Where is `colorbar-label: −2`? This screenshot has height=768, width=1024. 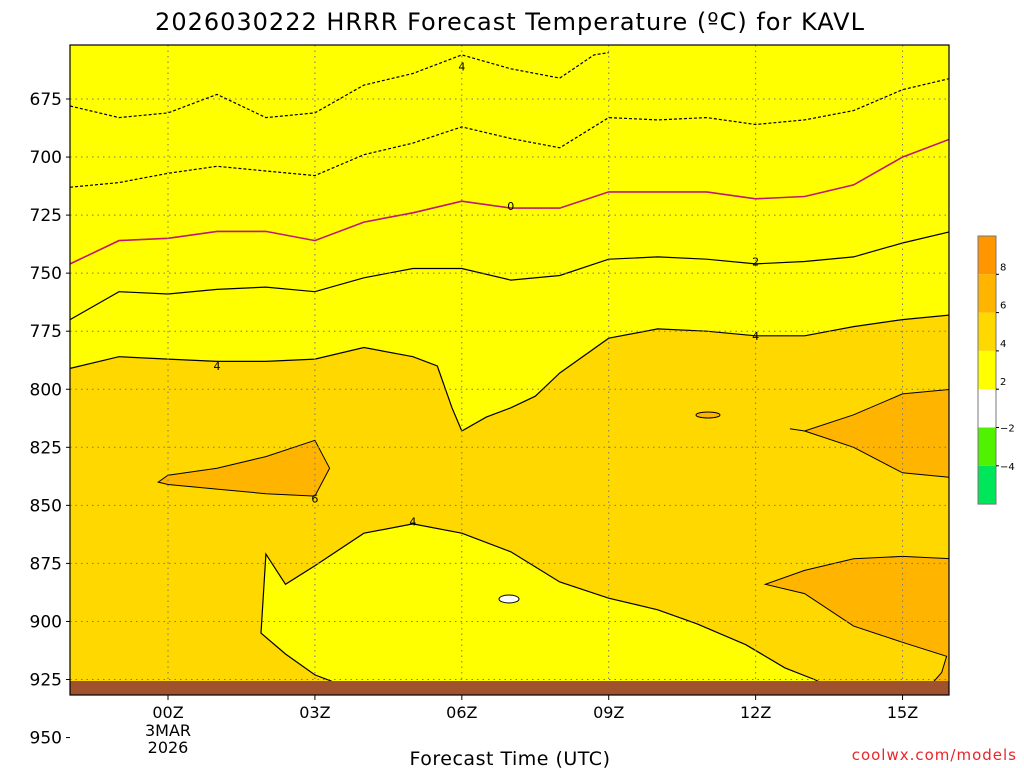 colorbar-label: −2 is located at coordinates (1007, 429).